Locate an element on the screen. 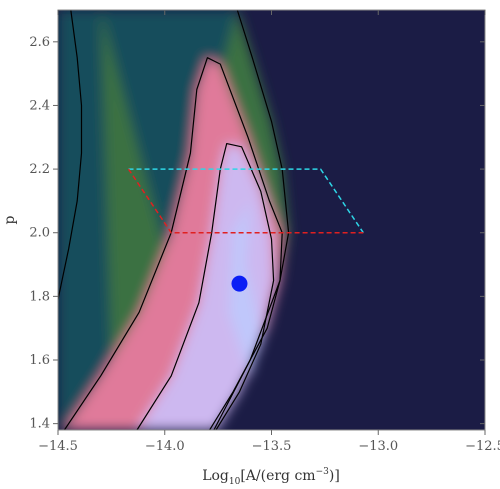 The image size is (500, 489). x-tick-label: −13.0 is located at coordinates (378, 446).